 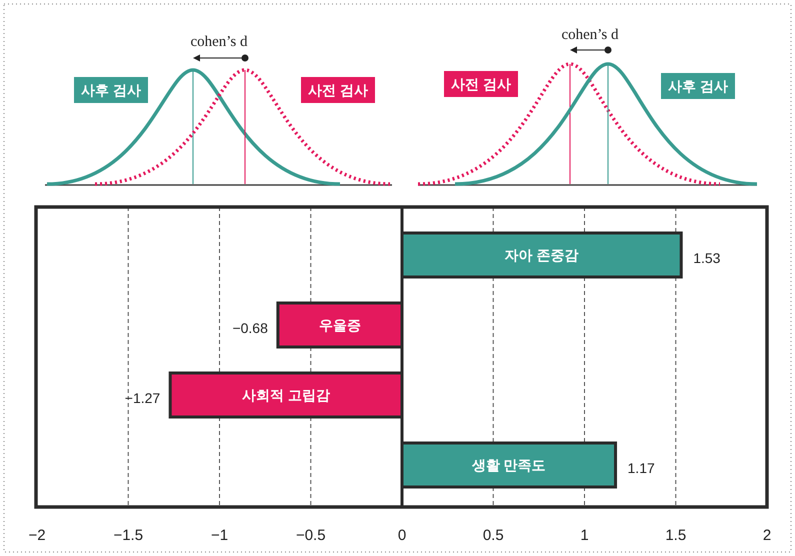 I want to click on y-tick-label: 생활 만족도, so click(x=508, y=465).